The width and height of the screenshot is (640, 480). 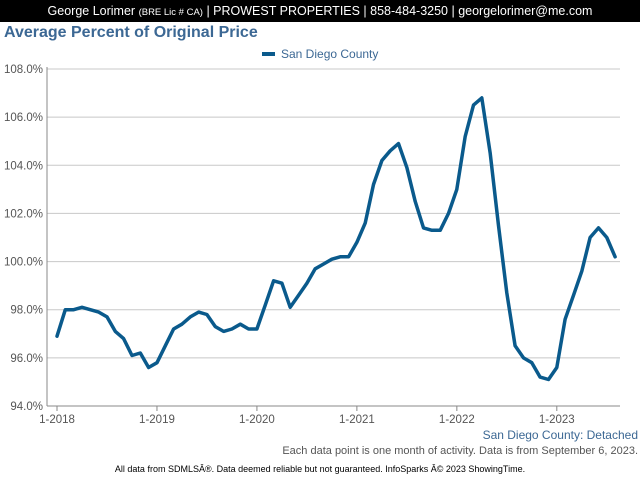 What do you see at coordinates (357, 420) in the screenshot?
I see `x-tick-label: 1-2021` at bounding box center [357, 420].